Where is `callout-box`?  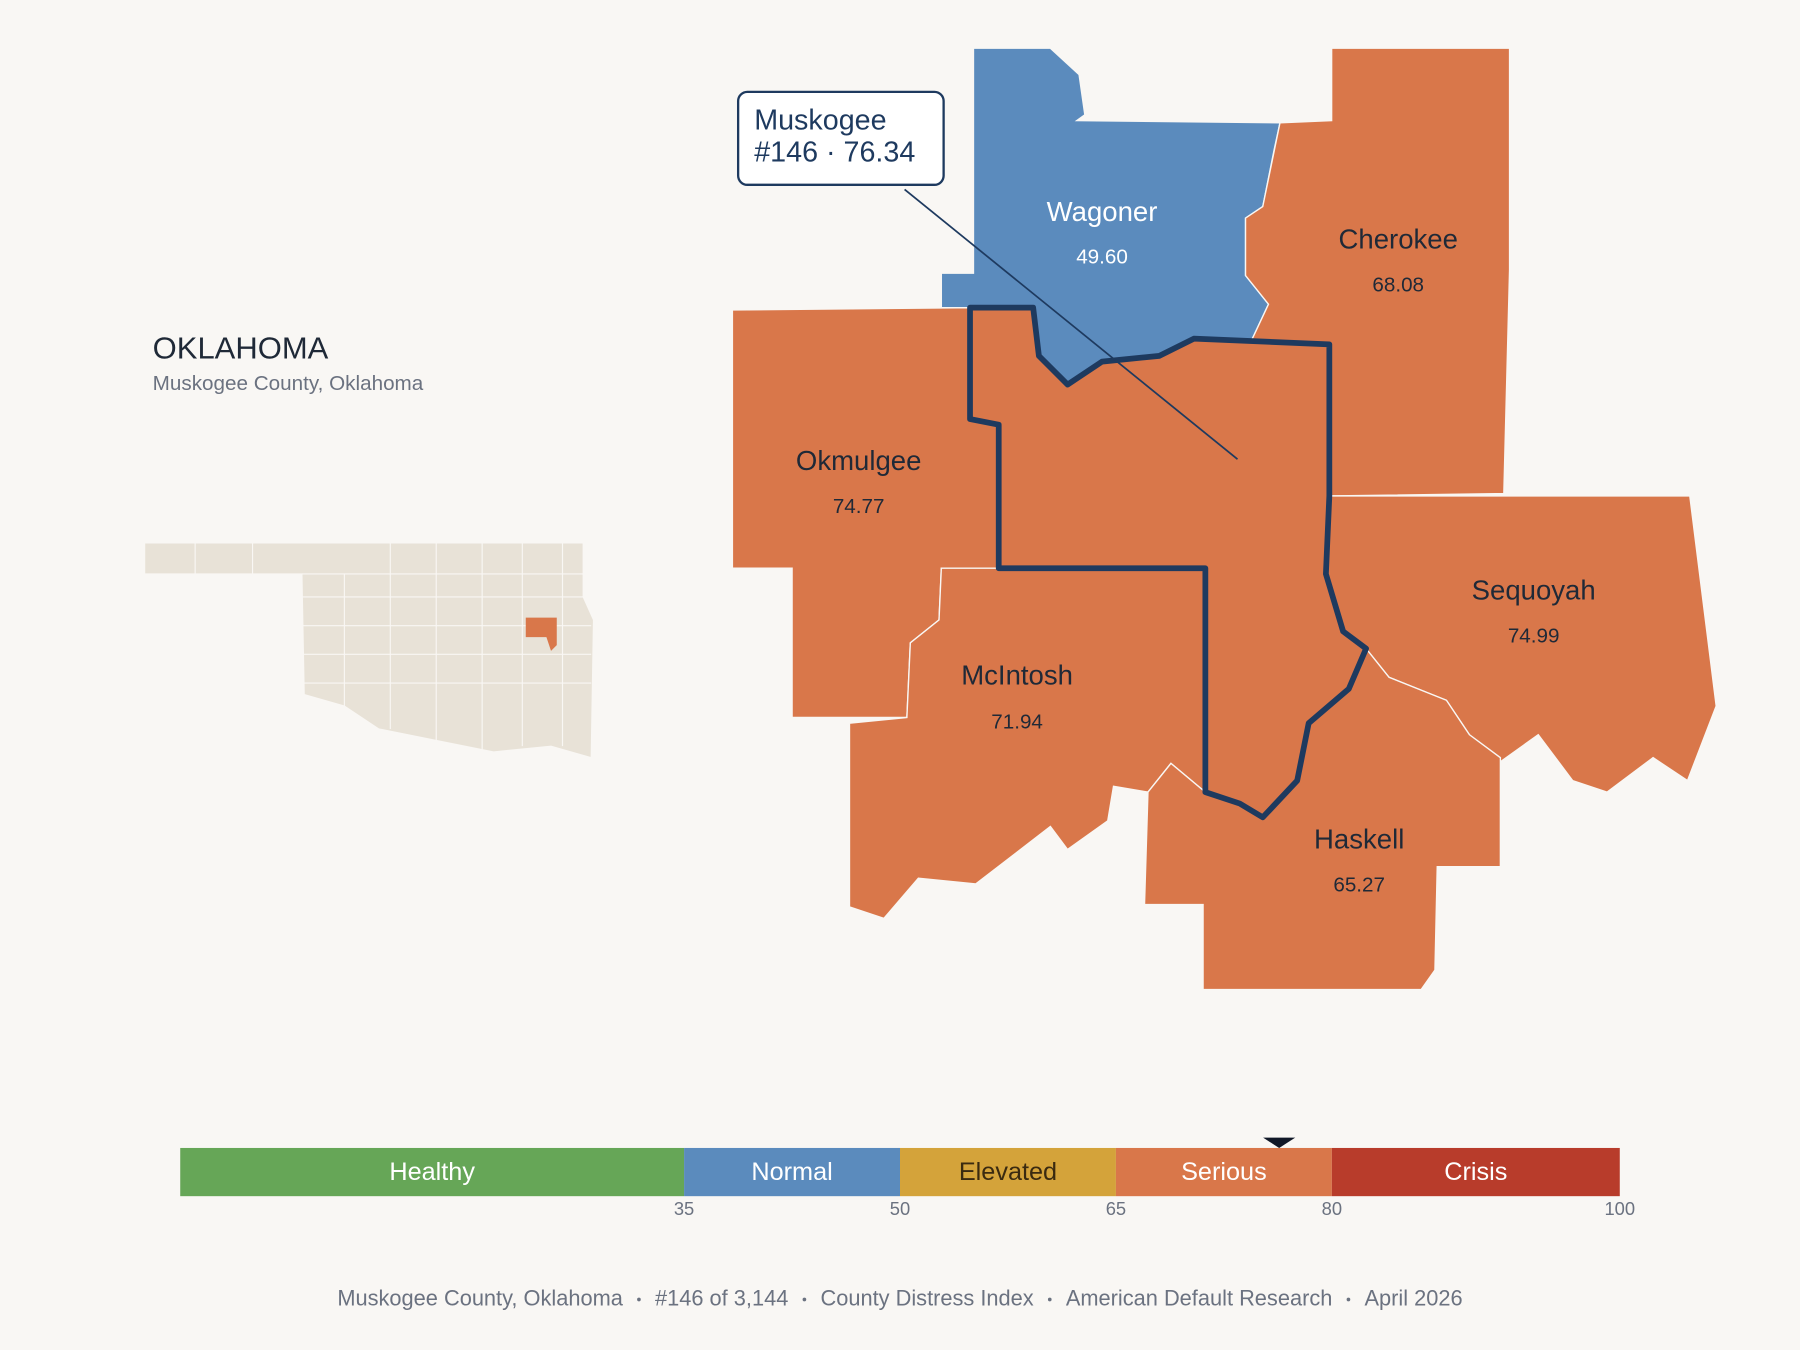 callout-box is located at coordinates (840, 138).